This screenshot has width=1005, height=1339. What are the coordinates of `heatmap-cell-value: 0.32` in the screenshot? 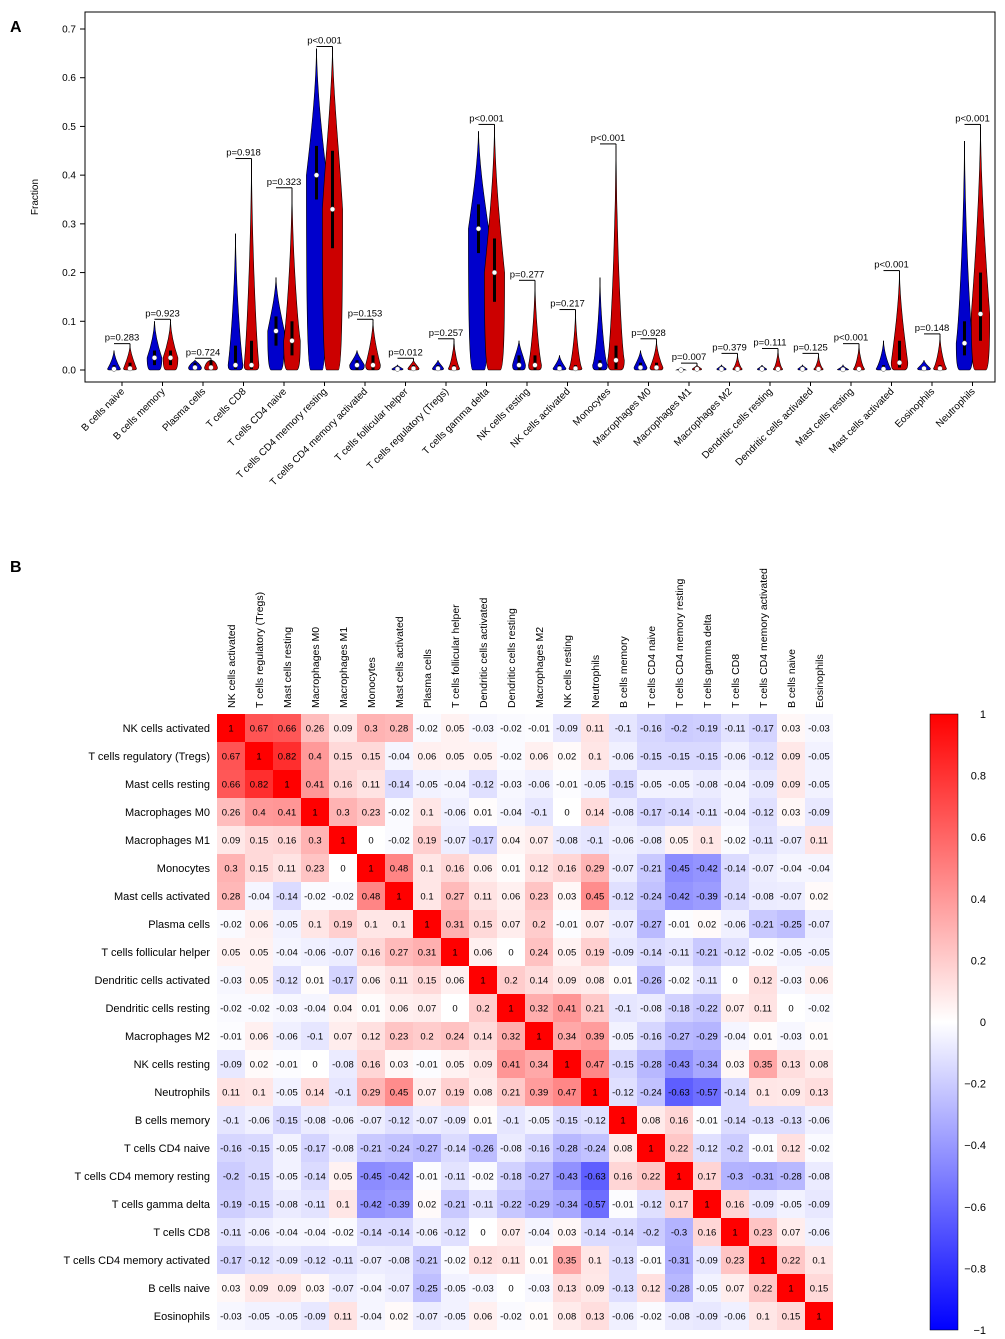 It's located at (511, 1037).